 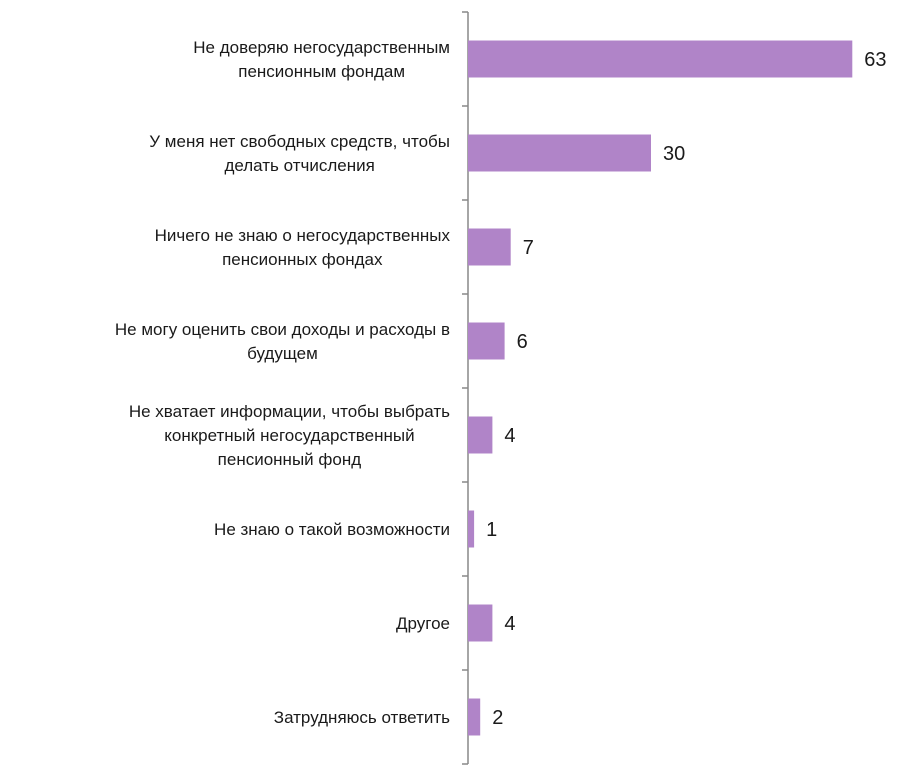 What do you see at coordinates (299, 165) in the screenshot?
I see `category-label-line: делать отчисления` at bounding box center [299, 165].